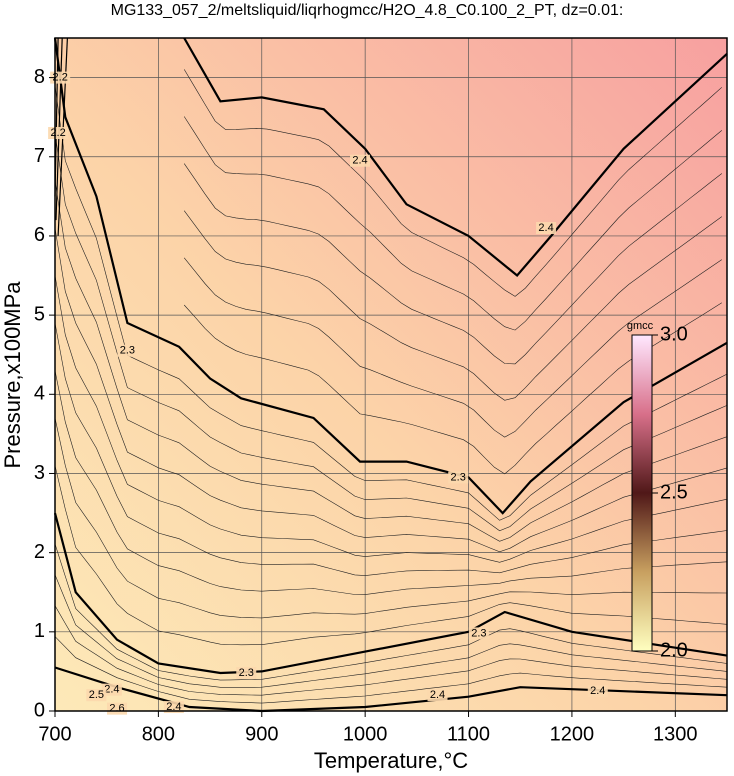  I want to click on x-tick-label: 800, so click(158, 734).